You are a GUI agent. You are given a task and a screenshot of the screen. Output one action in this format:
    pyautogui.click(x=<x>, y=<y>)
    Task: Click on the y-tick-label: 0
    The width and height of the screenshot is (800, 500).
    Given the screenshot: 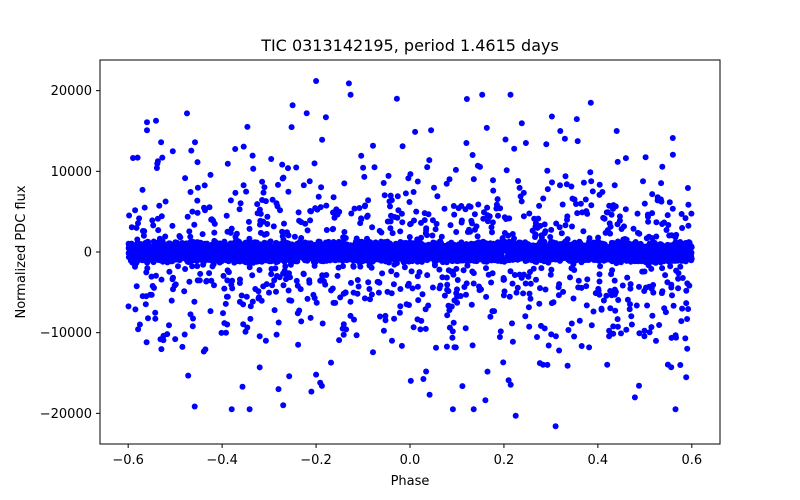 What is the action you would take?
    pyautogui.click(x=88, y=253)
    